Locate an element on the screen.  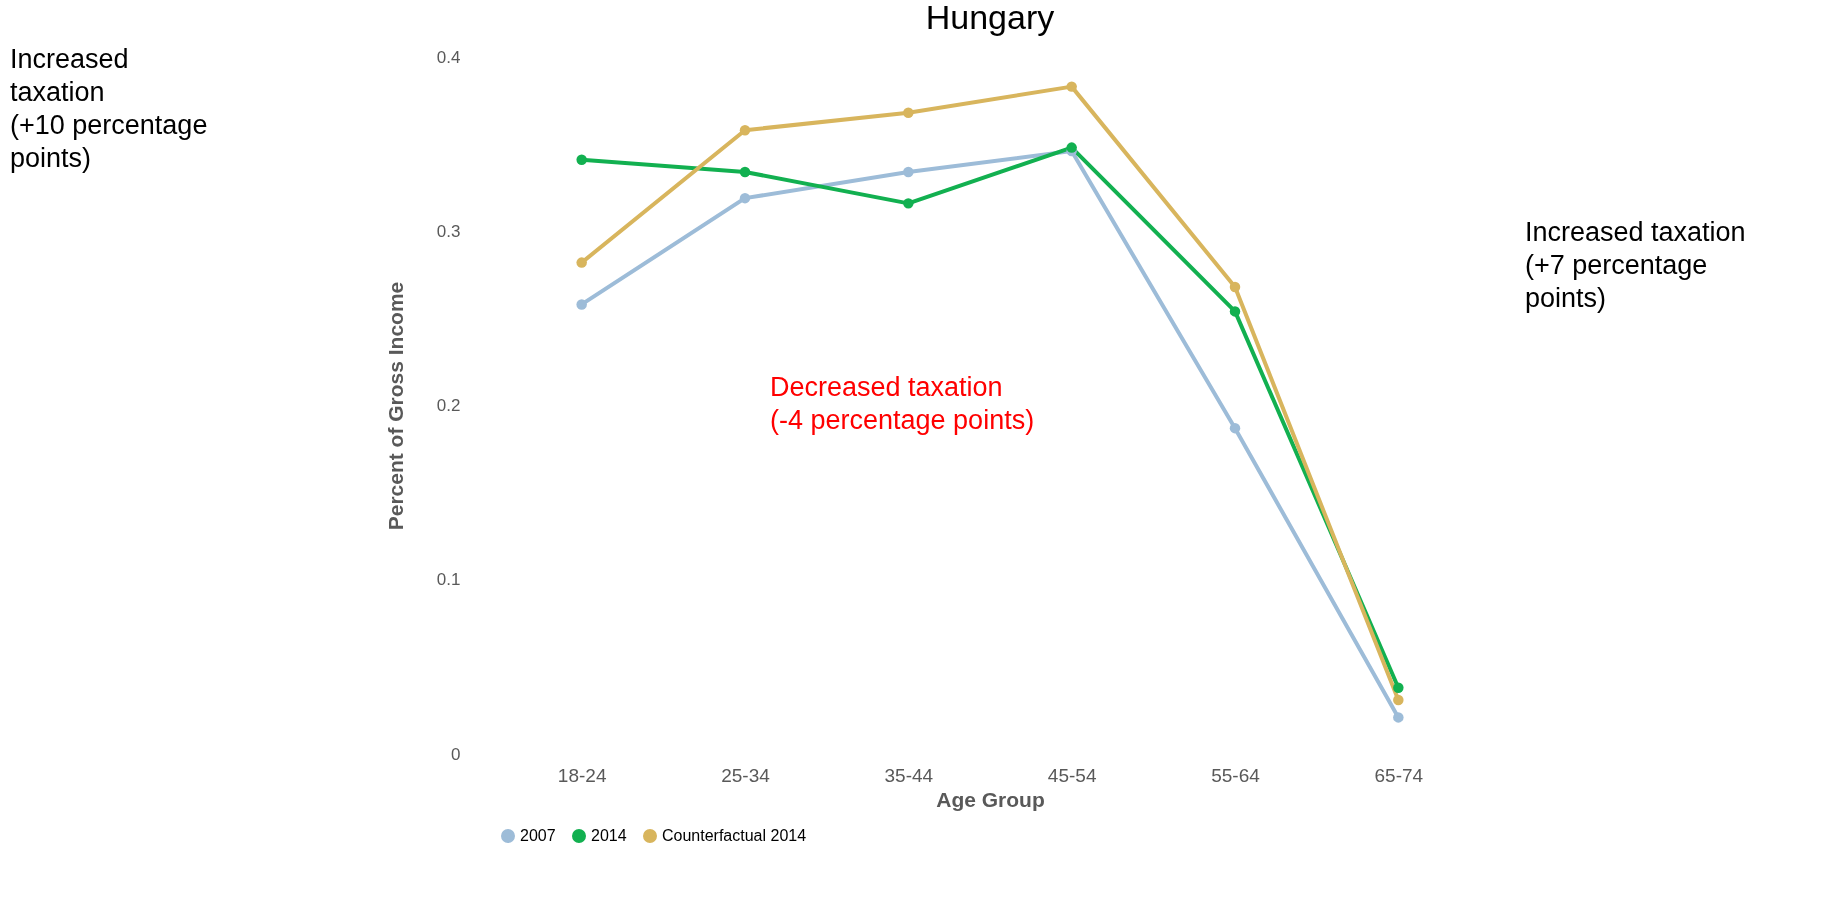
x-tick-label: 18-24 is located at coordinates (582, 775).